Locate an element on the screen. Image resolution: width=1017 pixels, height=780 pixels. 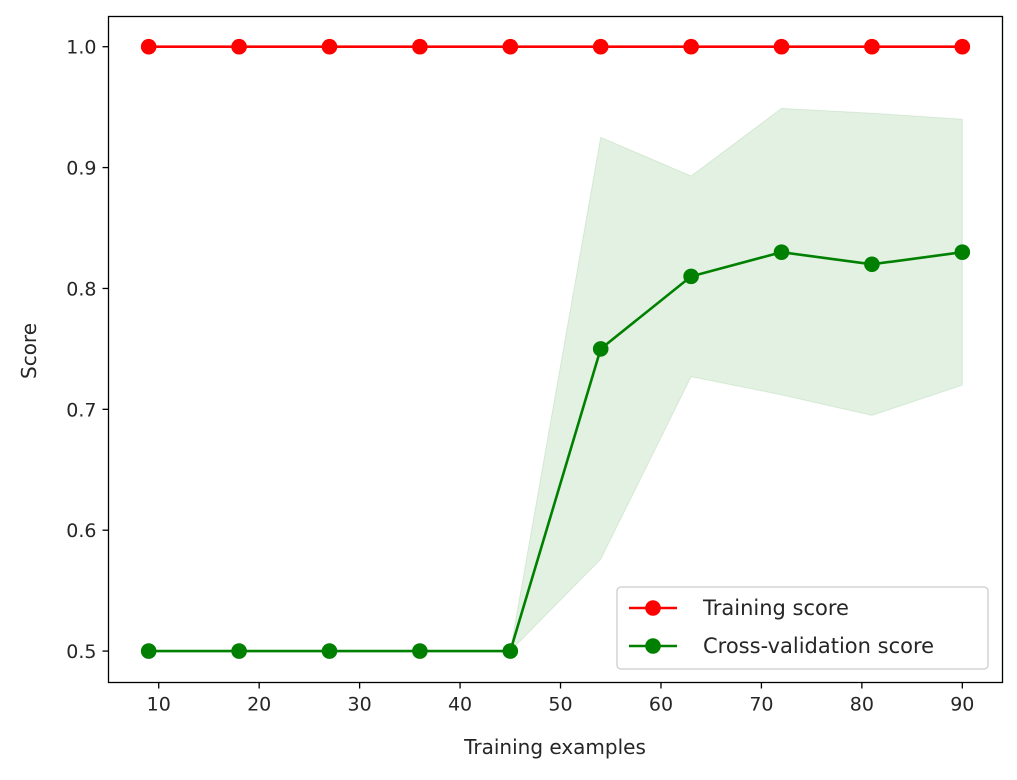
x-tick-label: 10 is located at coordinates (159, 705).